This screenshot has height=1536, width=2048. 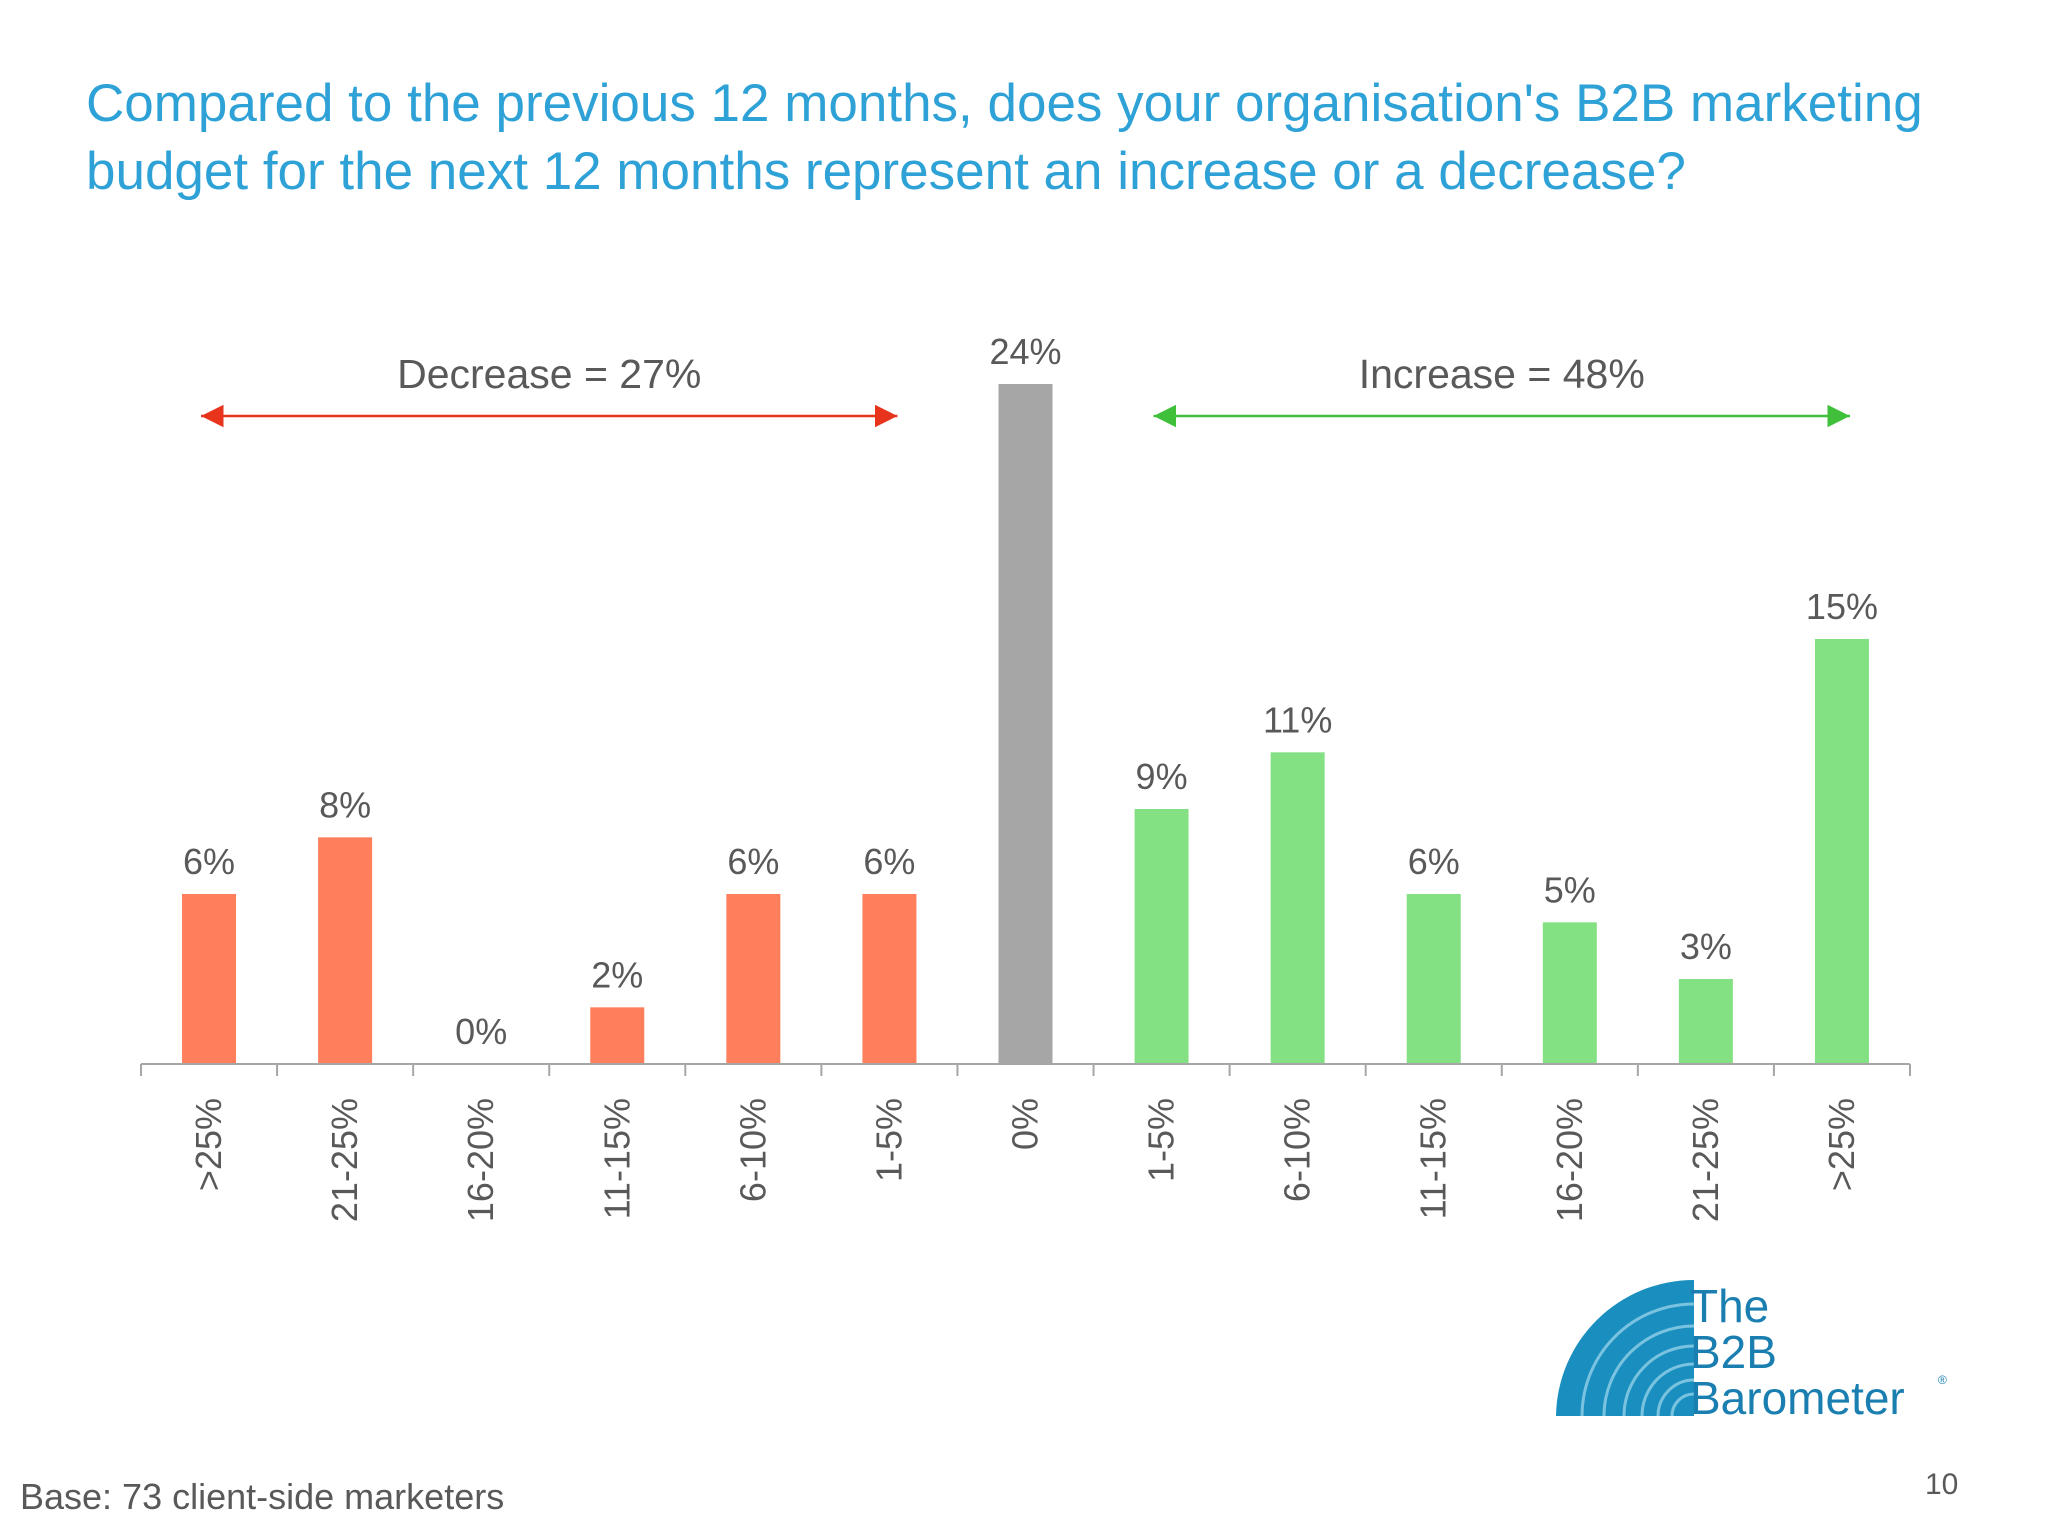 What do you see at coordinates (1705, 1160) in the screenshot?
I see `x-tick-label-11: 21-25%` at bounding box center [1705, 1160].